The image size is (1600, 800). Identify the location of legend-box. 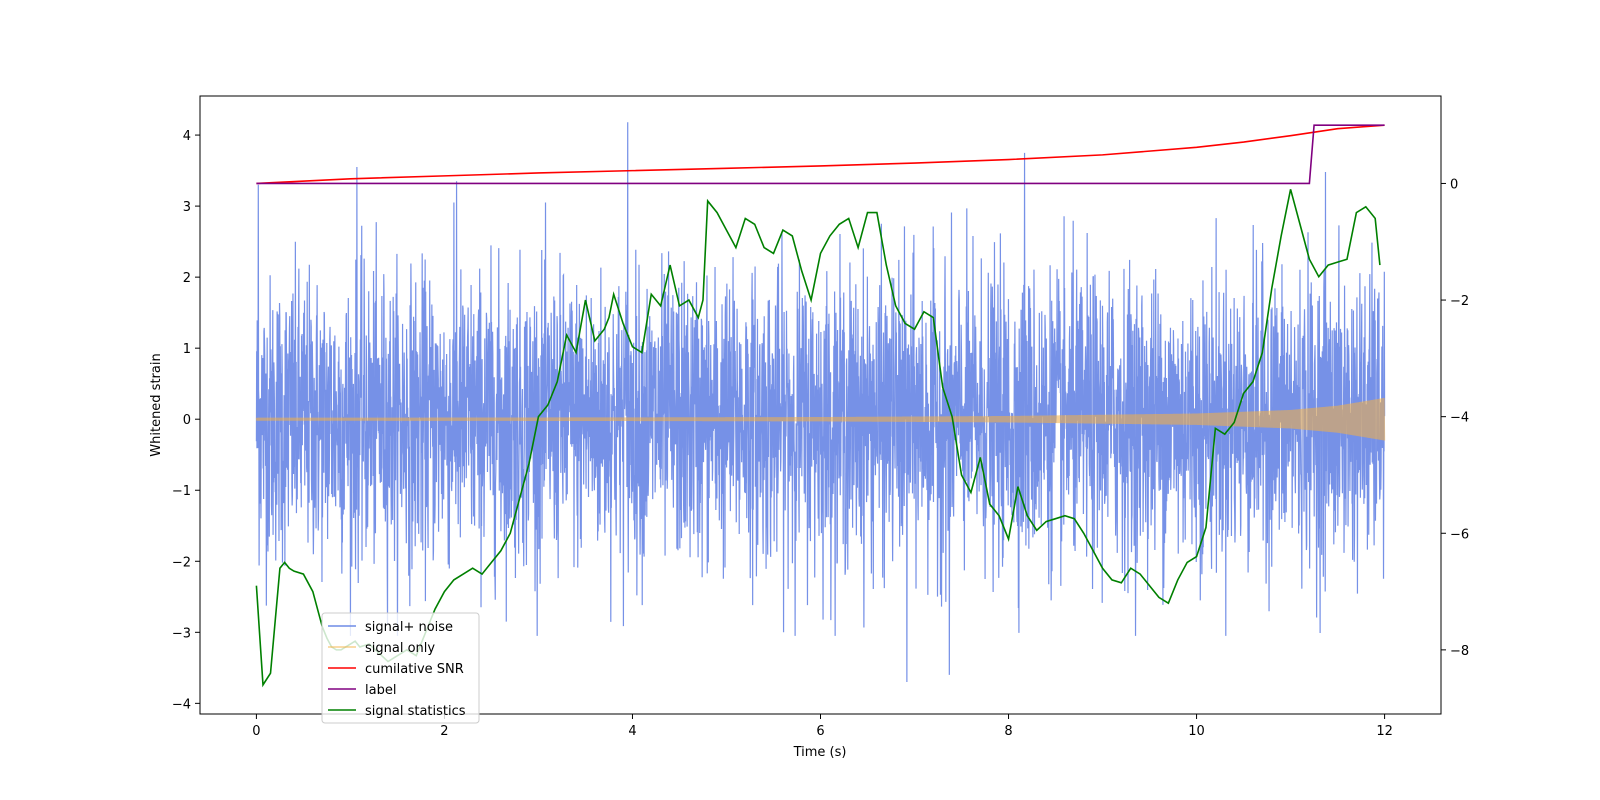
(400, 668).